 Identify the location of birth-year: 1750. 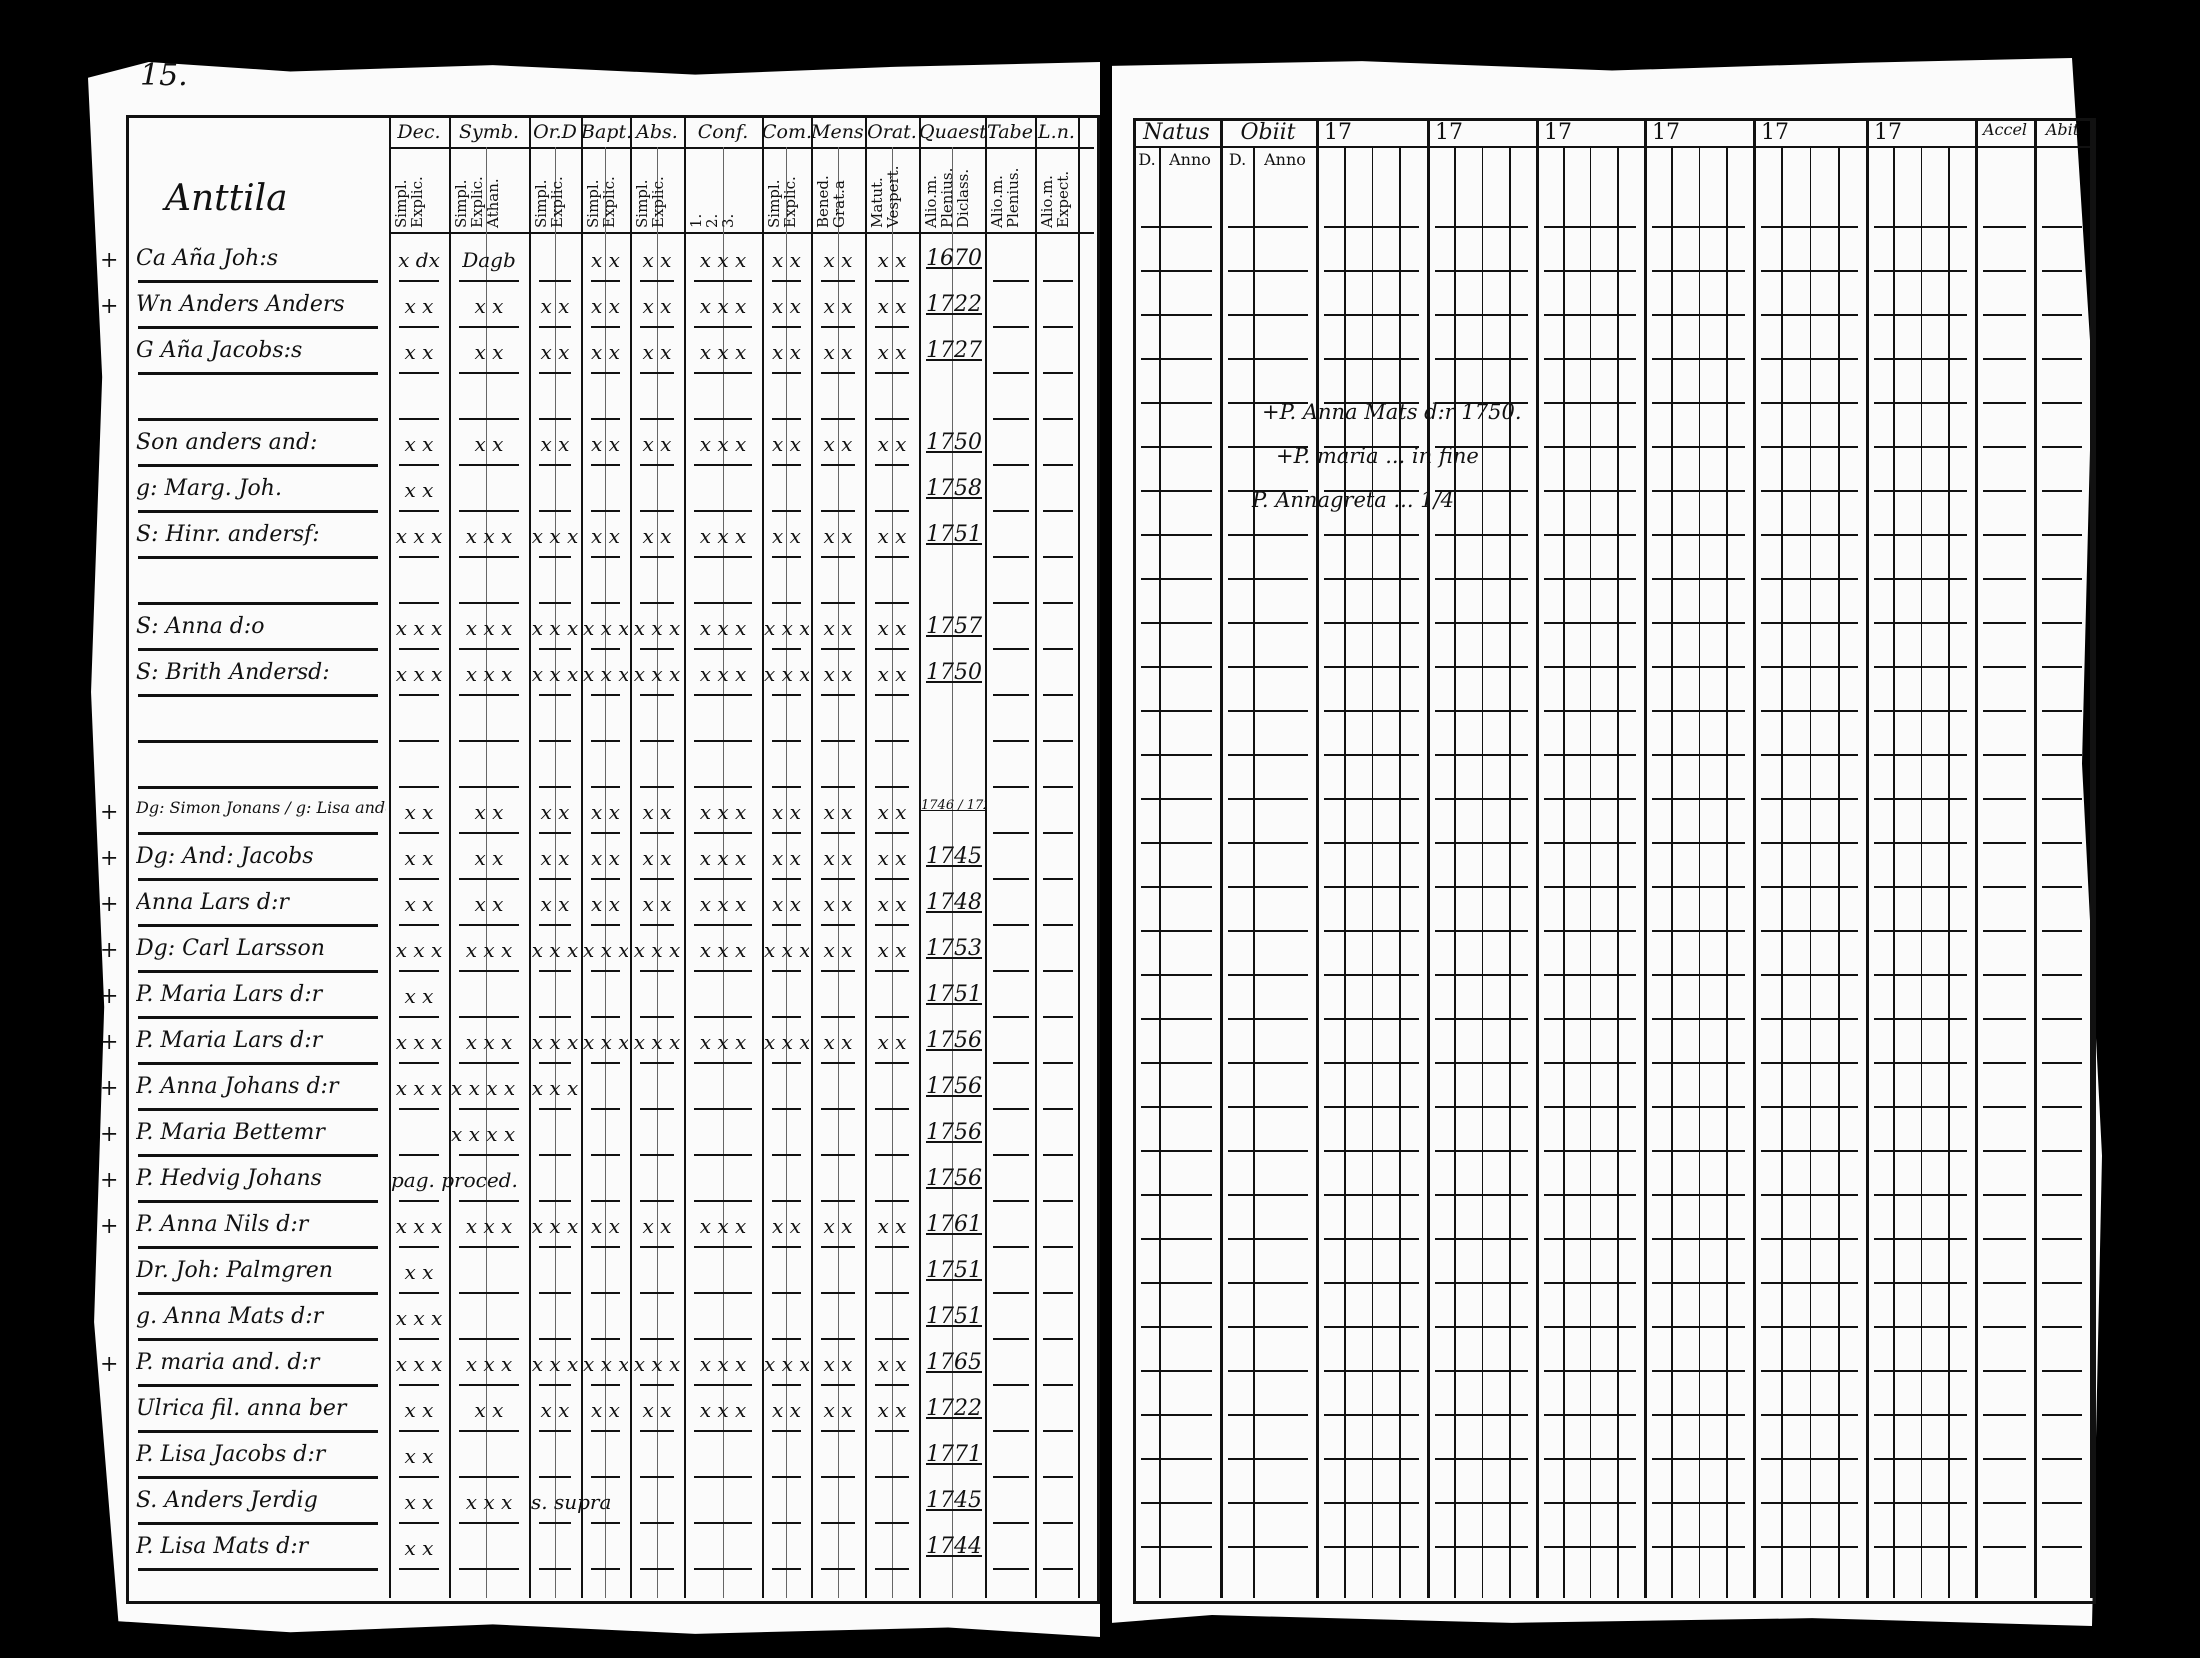
(954, 672).